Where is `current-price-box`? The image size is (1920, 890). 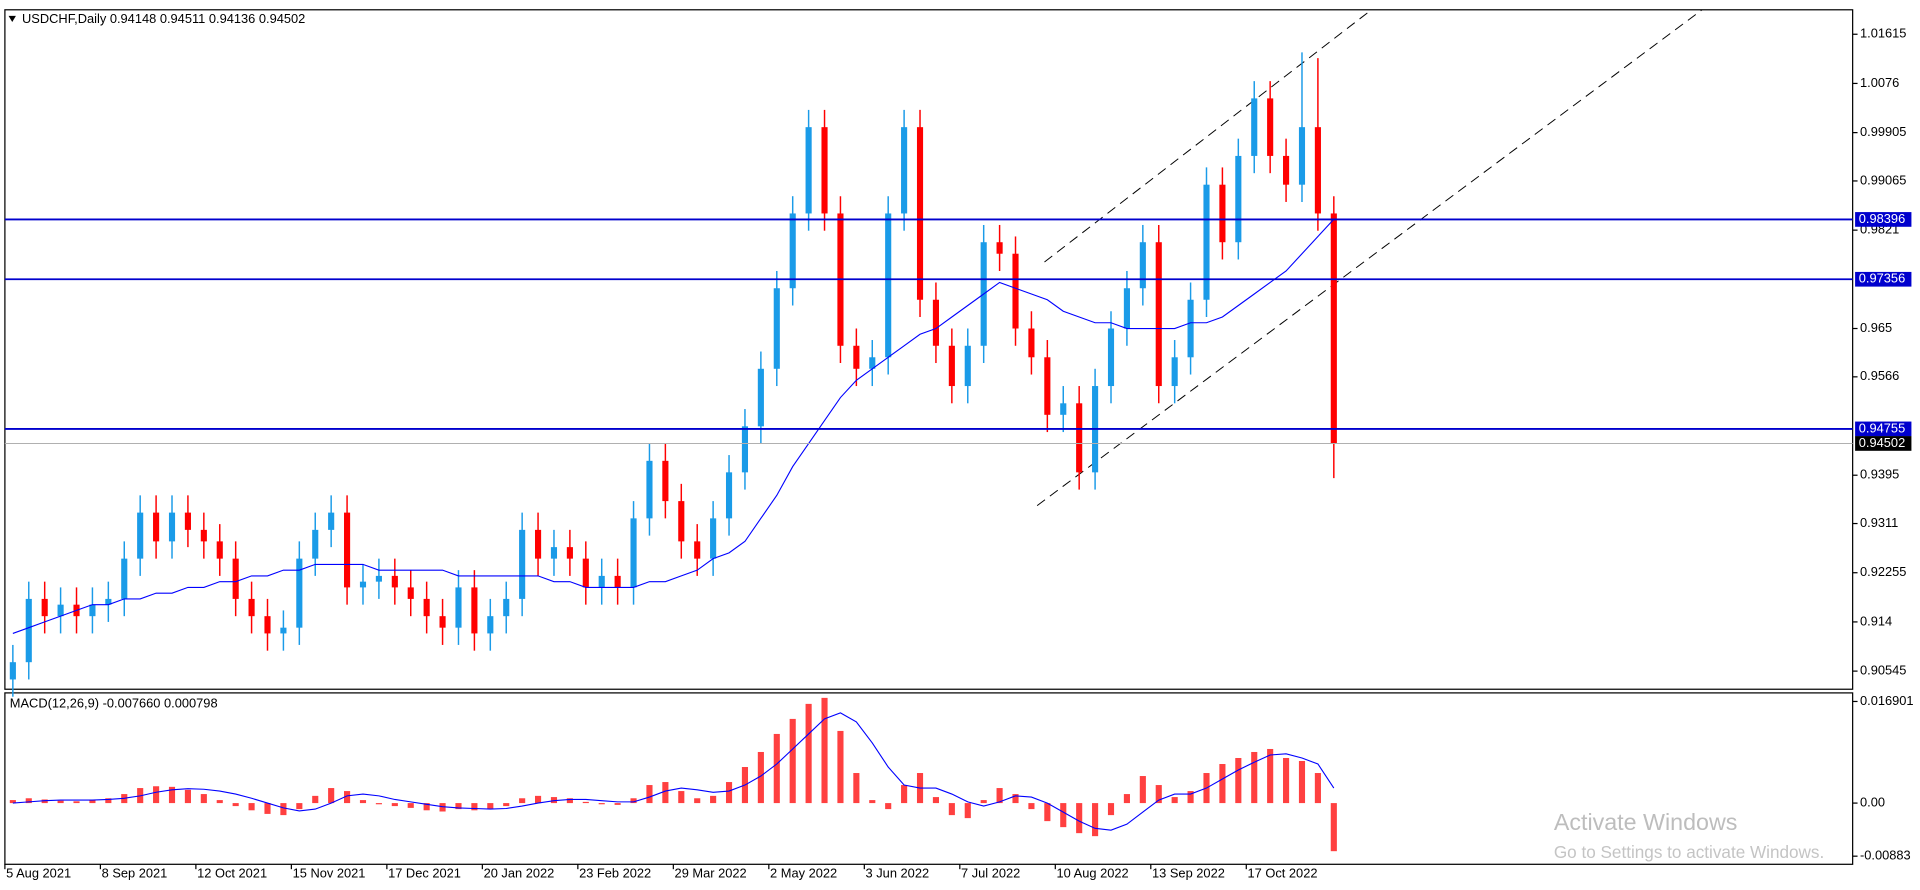
current-price-box is located at coordinates (1883, 443).